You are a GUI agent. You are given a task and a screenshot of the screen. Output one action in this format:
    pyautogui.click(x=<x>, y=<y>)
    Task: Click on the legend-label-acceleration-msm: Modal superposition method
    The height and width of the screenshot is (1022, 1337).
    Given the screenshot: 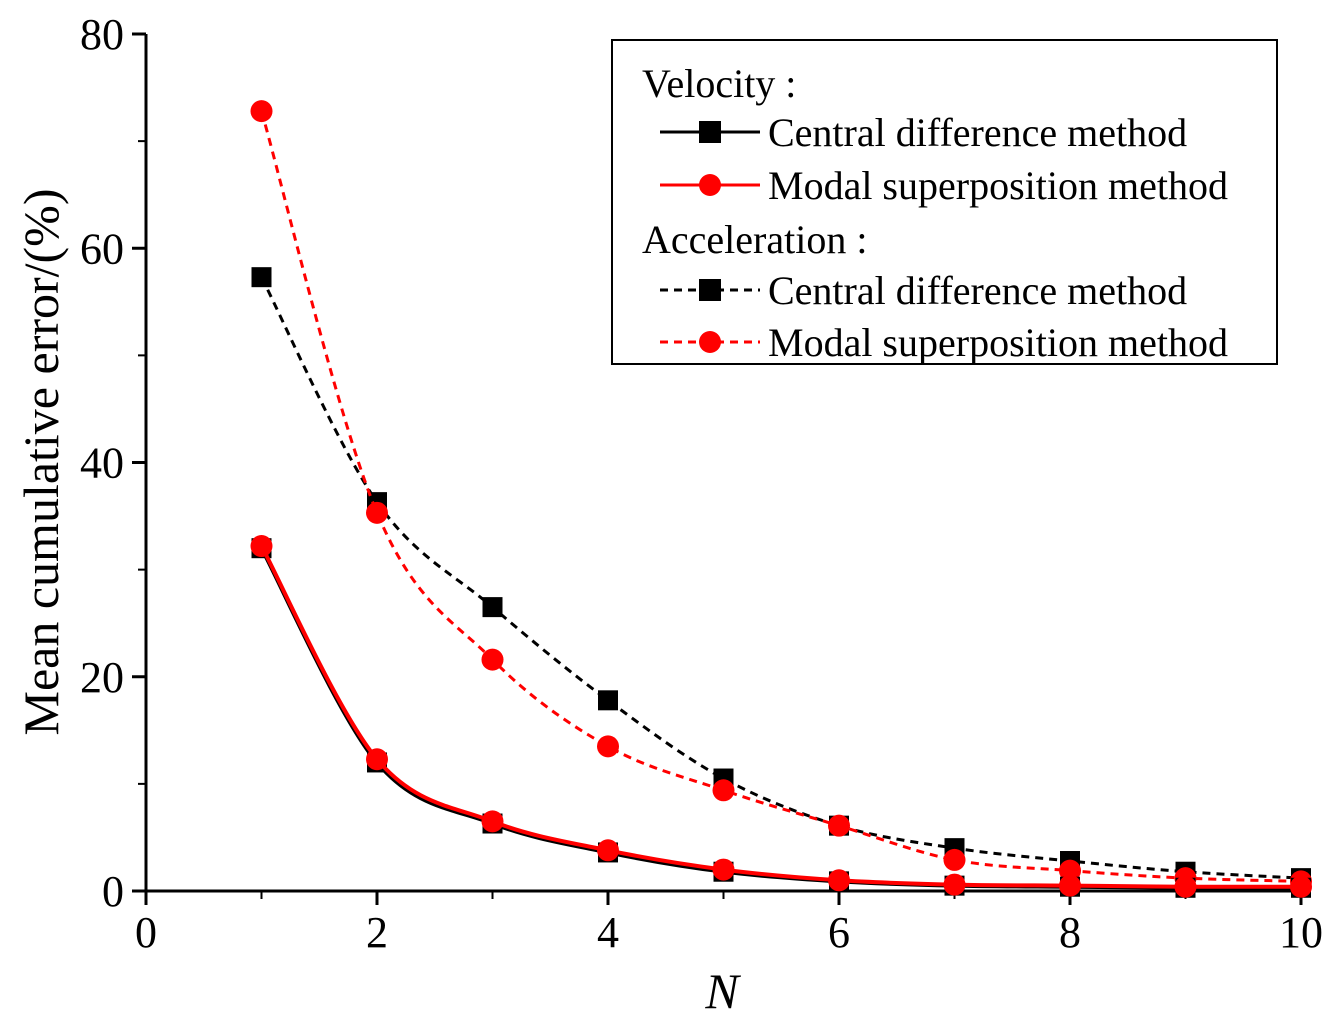 What is the action you would take?
    pyautogui.click(x=998, y=342)
    